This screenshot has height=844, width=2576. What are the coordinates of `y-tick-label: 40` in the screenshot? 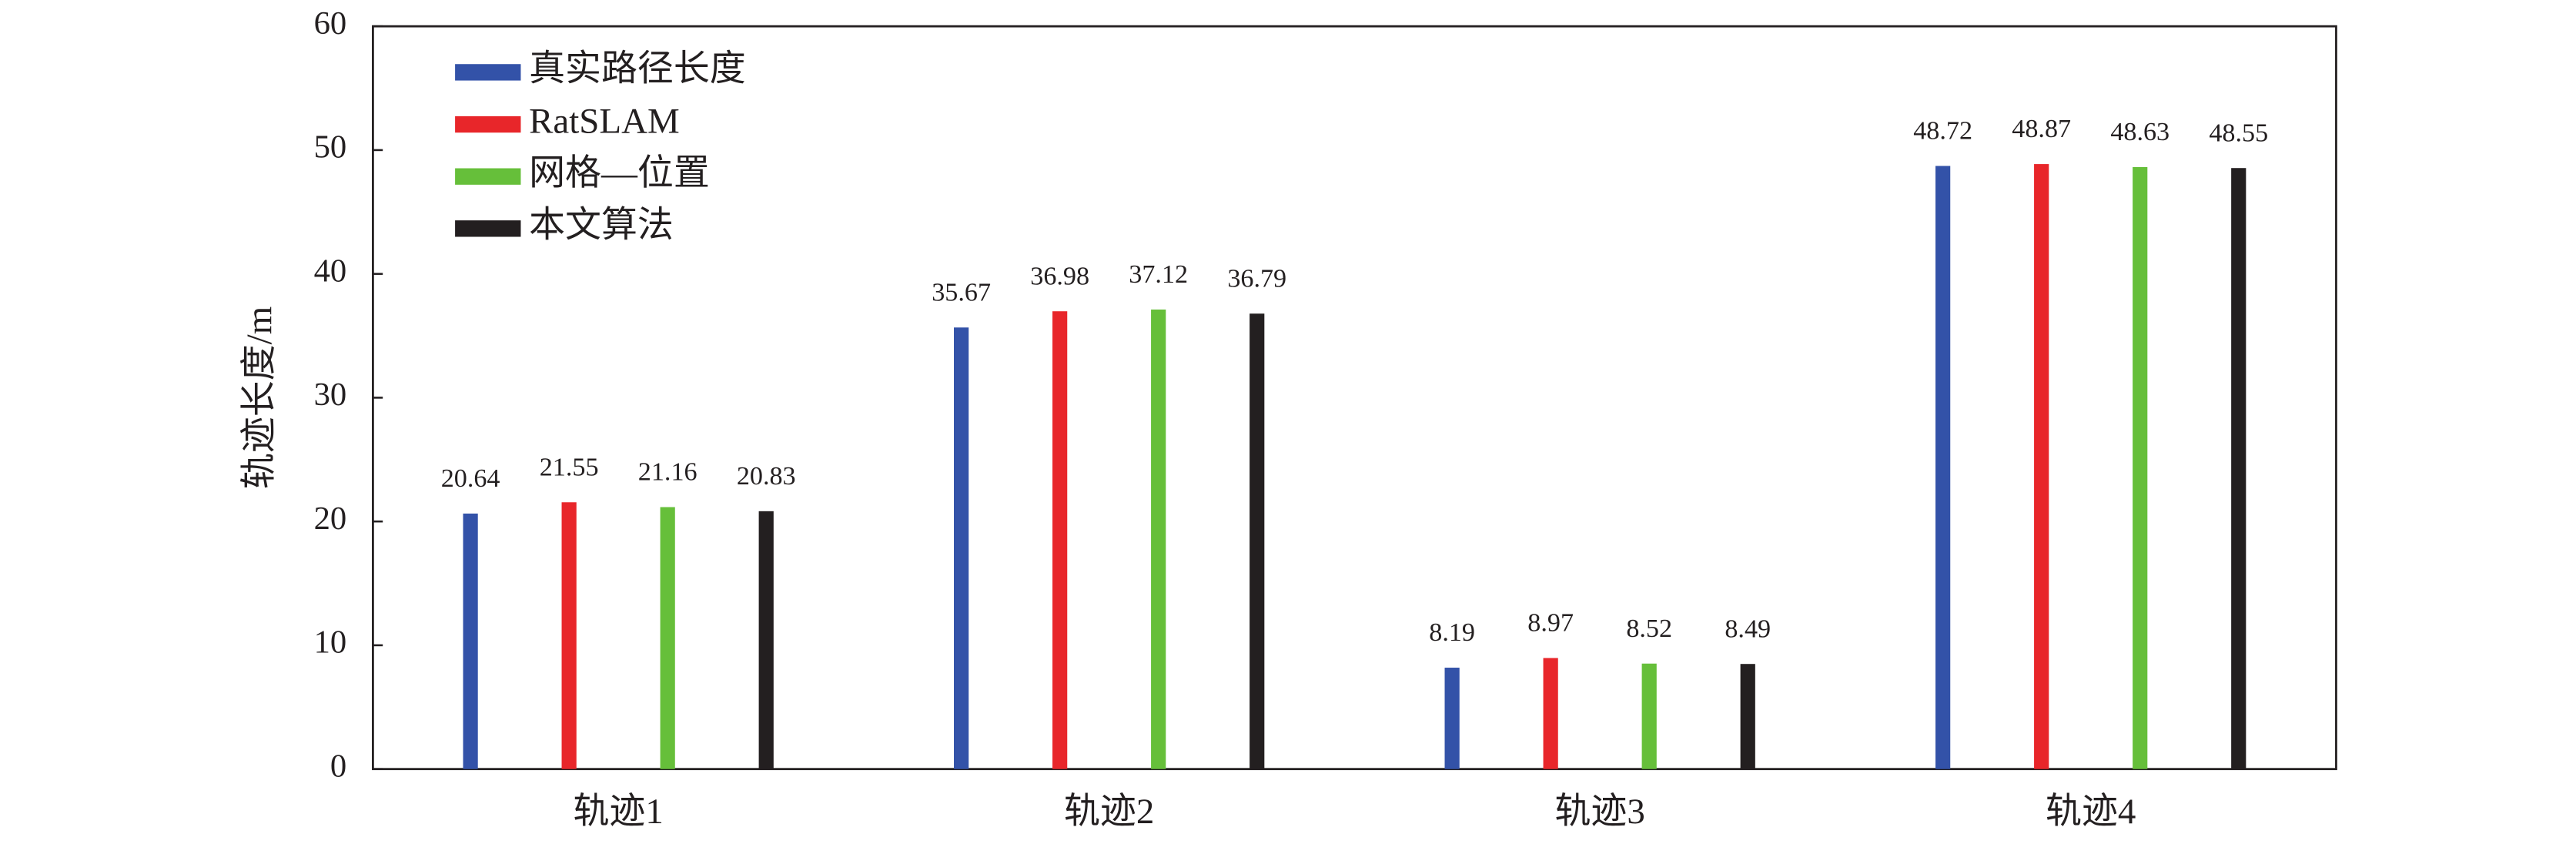 It's located at (330, 271).